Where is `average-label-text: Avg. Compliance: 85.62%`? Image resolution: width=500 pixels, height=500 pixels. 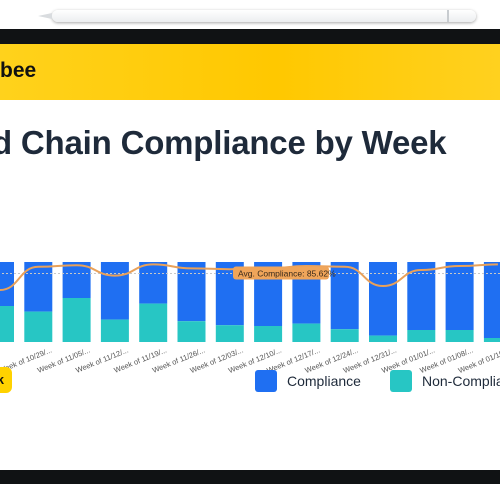 average-label-text: Avg. Compliance: 85.62% is located at coordinates (287, 274).